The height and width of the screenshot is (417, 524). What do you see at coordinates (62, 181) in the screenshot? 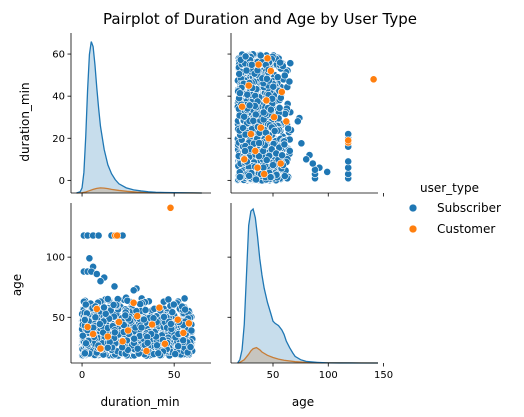
I see `y-tick-label: 0` at bounding box center [62, 181].